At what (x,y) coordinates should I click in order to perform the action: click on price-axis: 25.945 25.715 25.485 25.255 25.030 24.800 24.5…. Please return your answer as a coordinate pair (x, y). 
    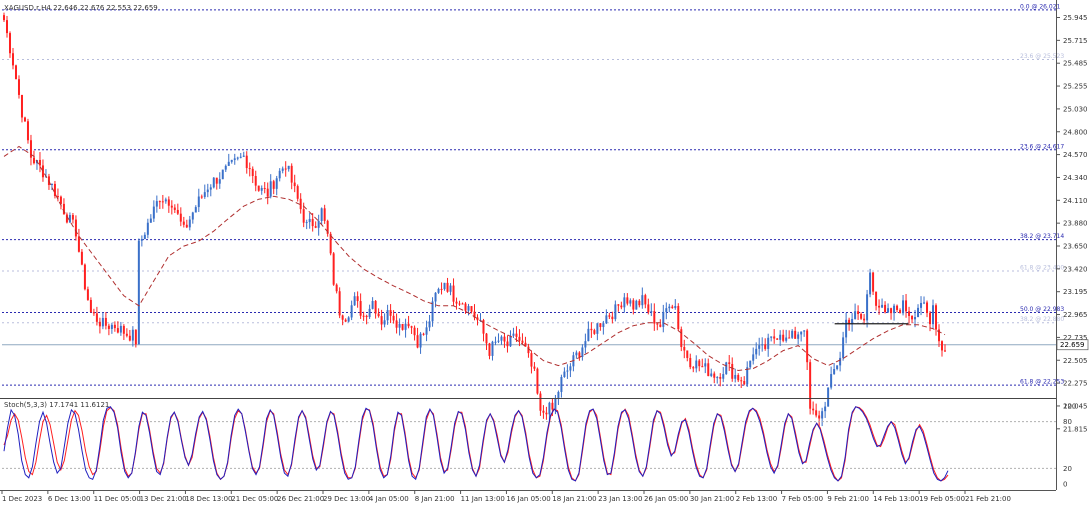
    Looking at the image, I should click on (1072, 223).